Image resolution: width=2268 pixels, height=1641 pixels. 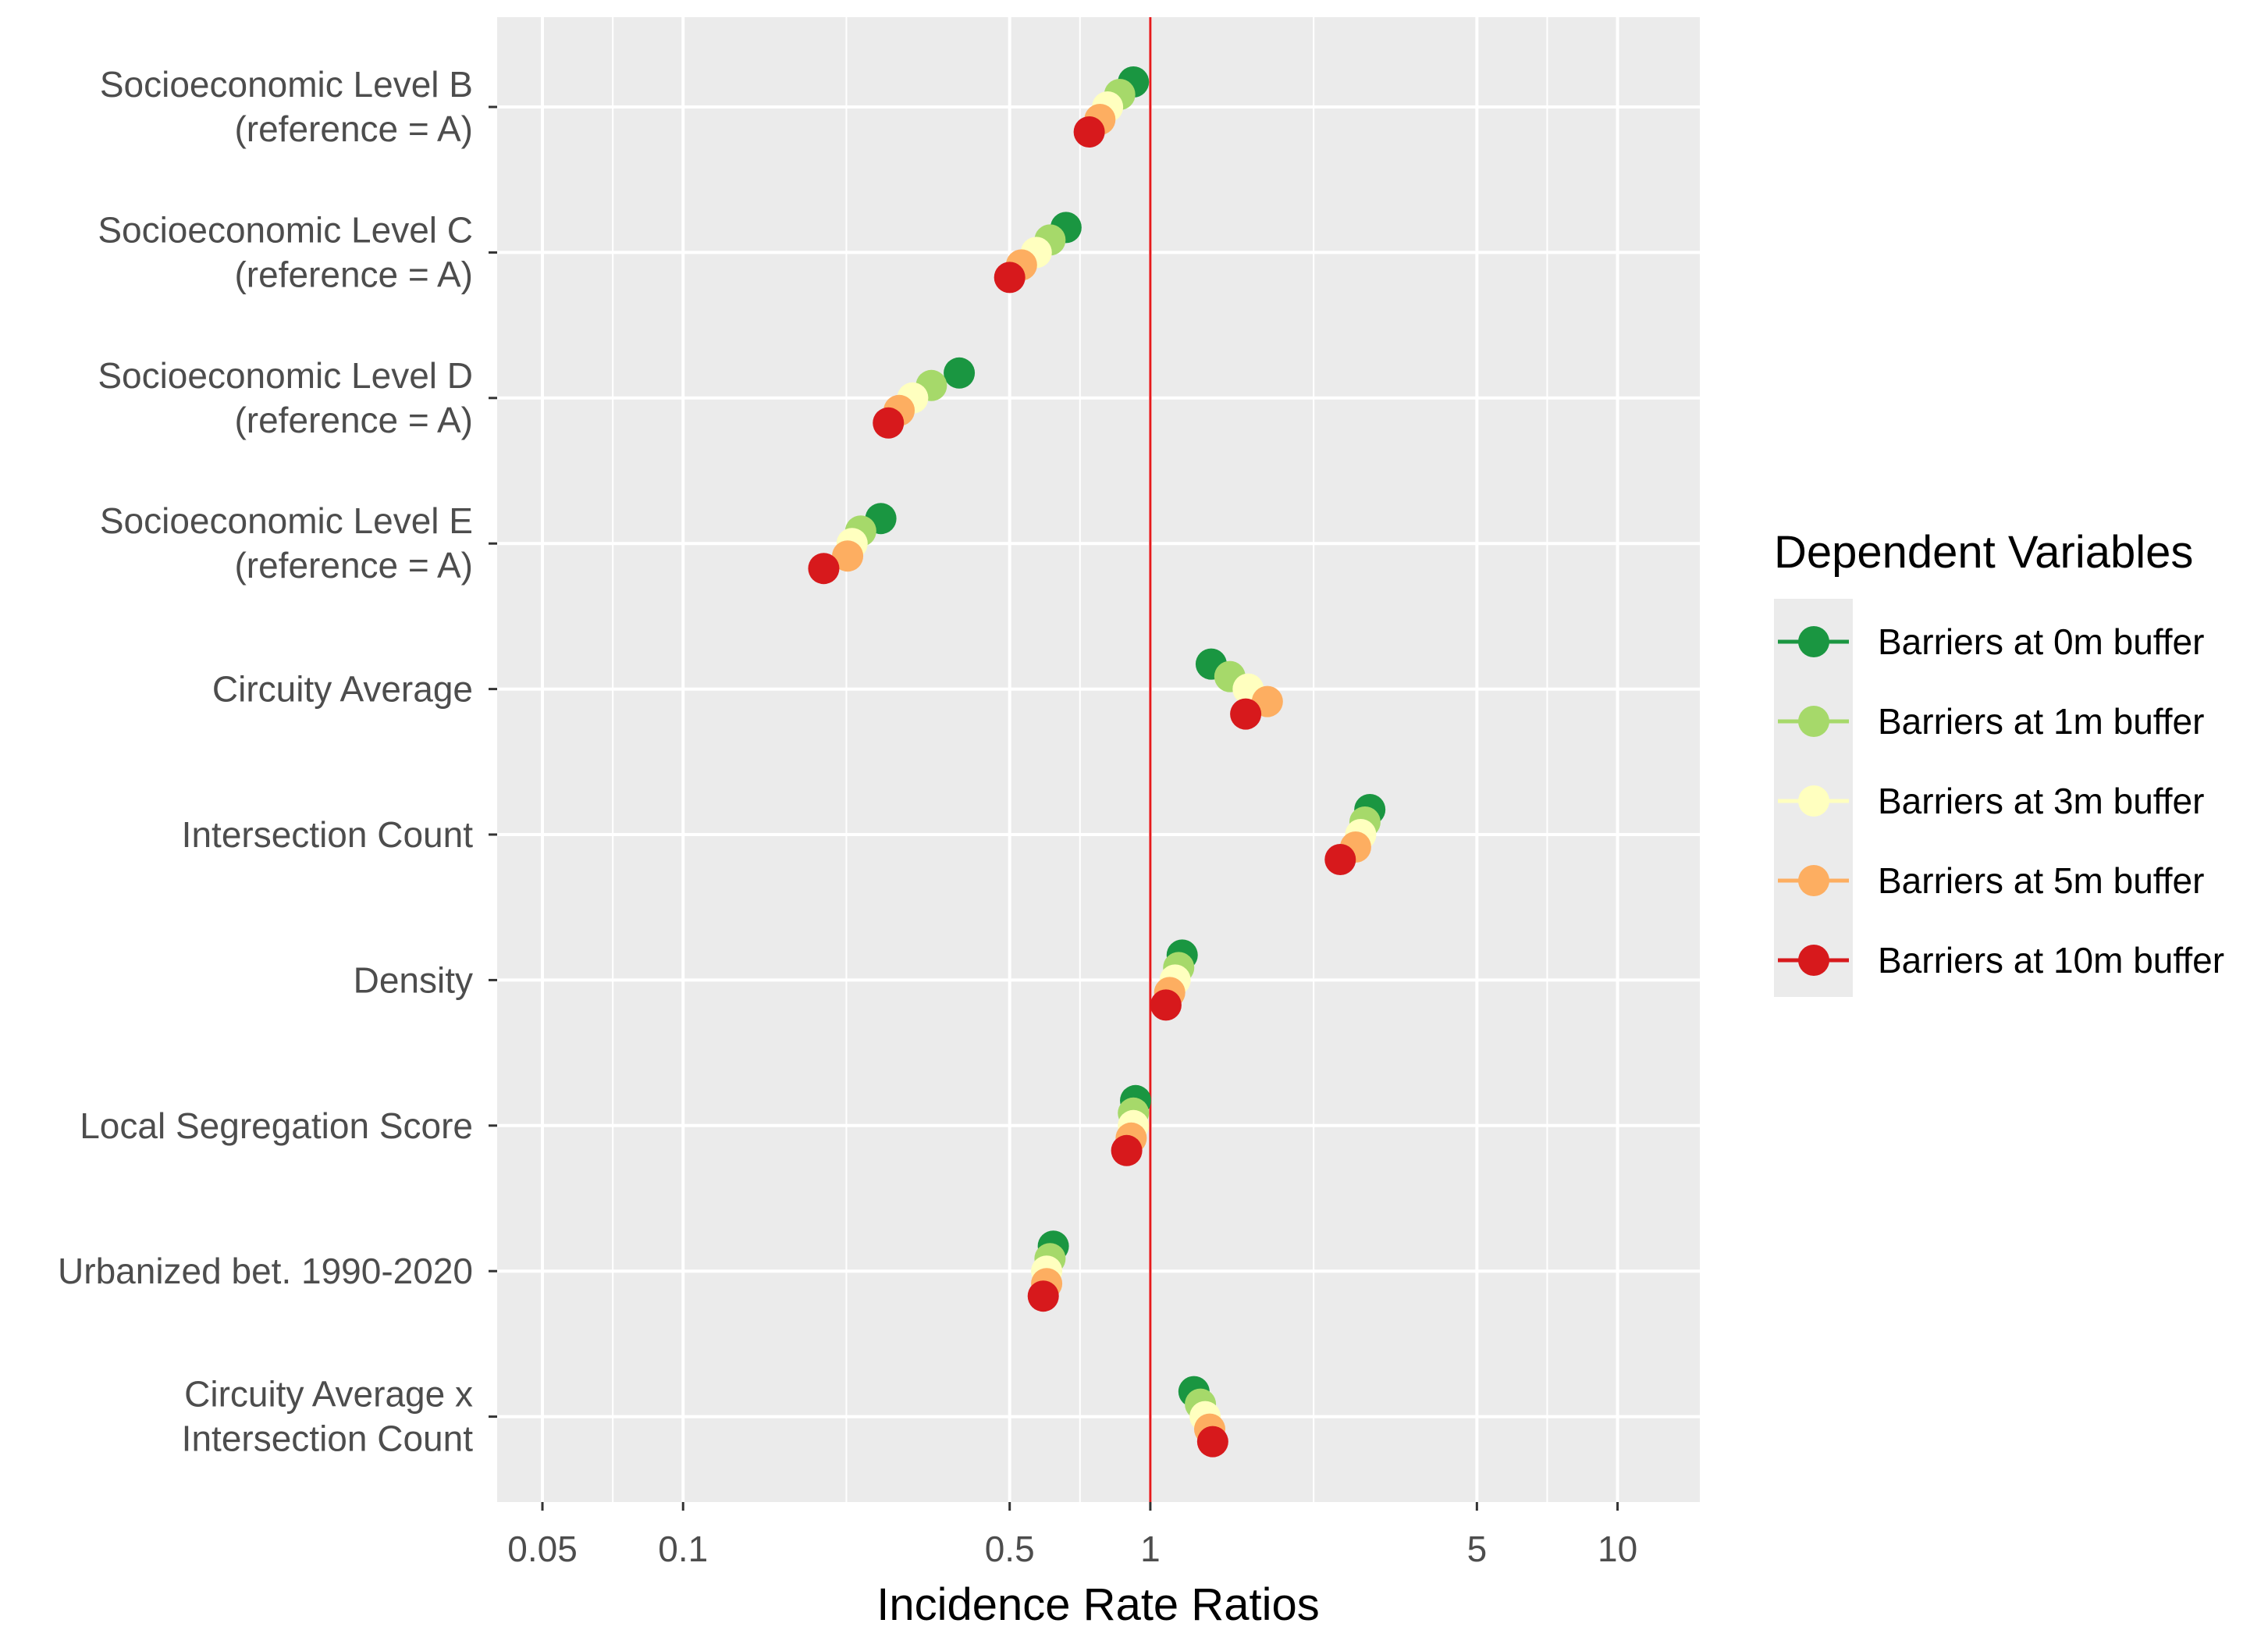 I want to click on legend-label: Barriers at 10m buffer, so click(x=2051, y=960).